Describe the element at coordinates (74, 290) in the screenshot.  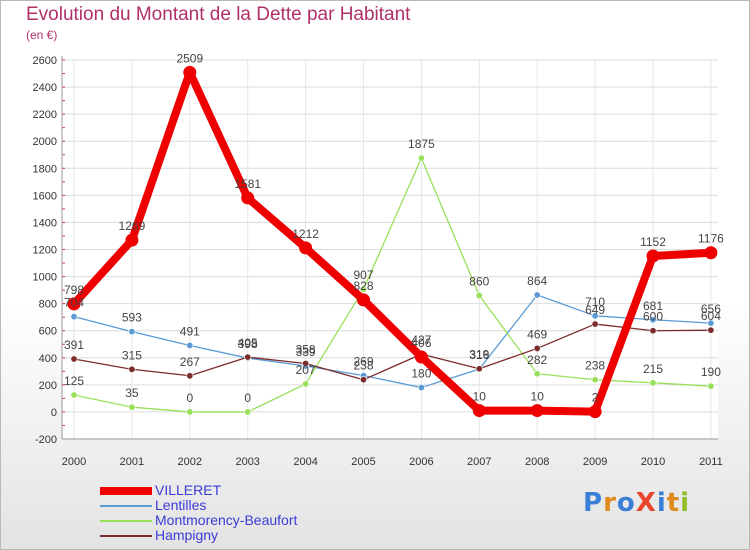
I see `data-label: 798` at that location.